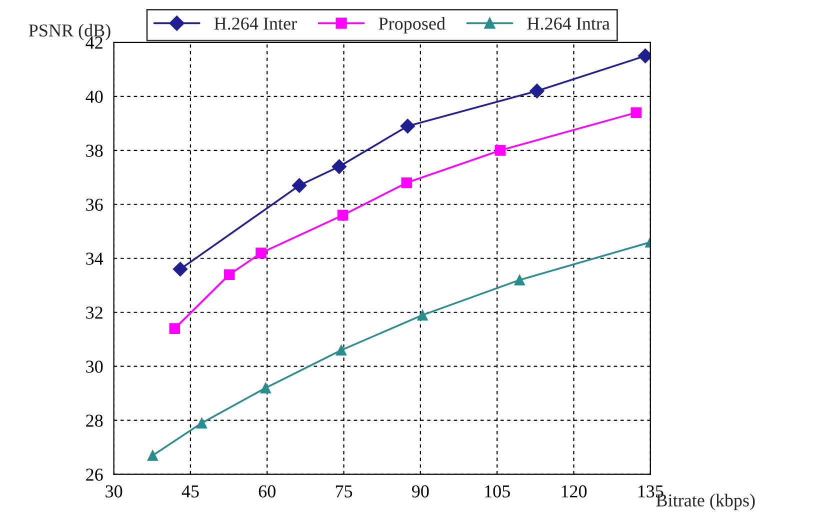 The width and height of the screenshot is (813, 530). I want to click on x-tick-label: 105, so click(497, 491).